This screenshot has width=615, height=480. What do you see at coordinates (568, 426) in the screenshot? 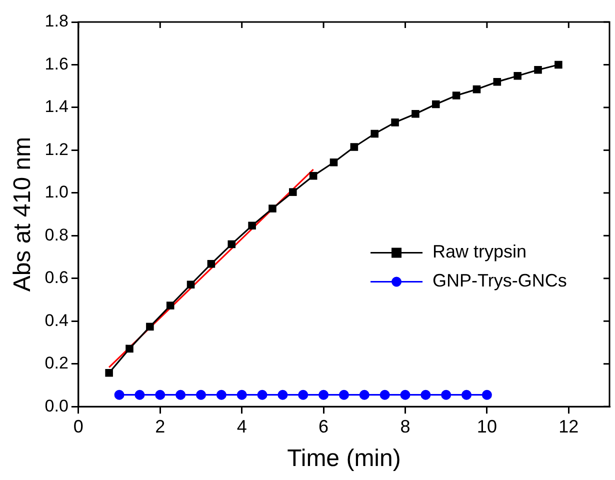
I see `x-tick-label: 12` at bounding box center [568, 426].